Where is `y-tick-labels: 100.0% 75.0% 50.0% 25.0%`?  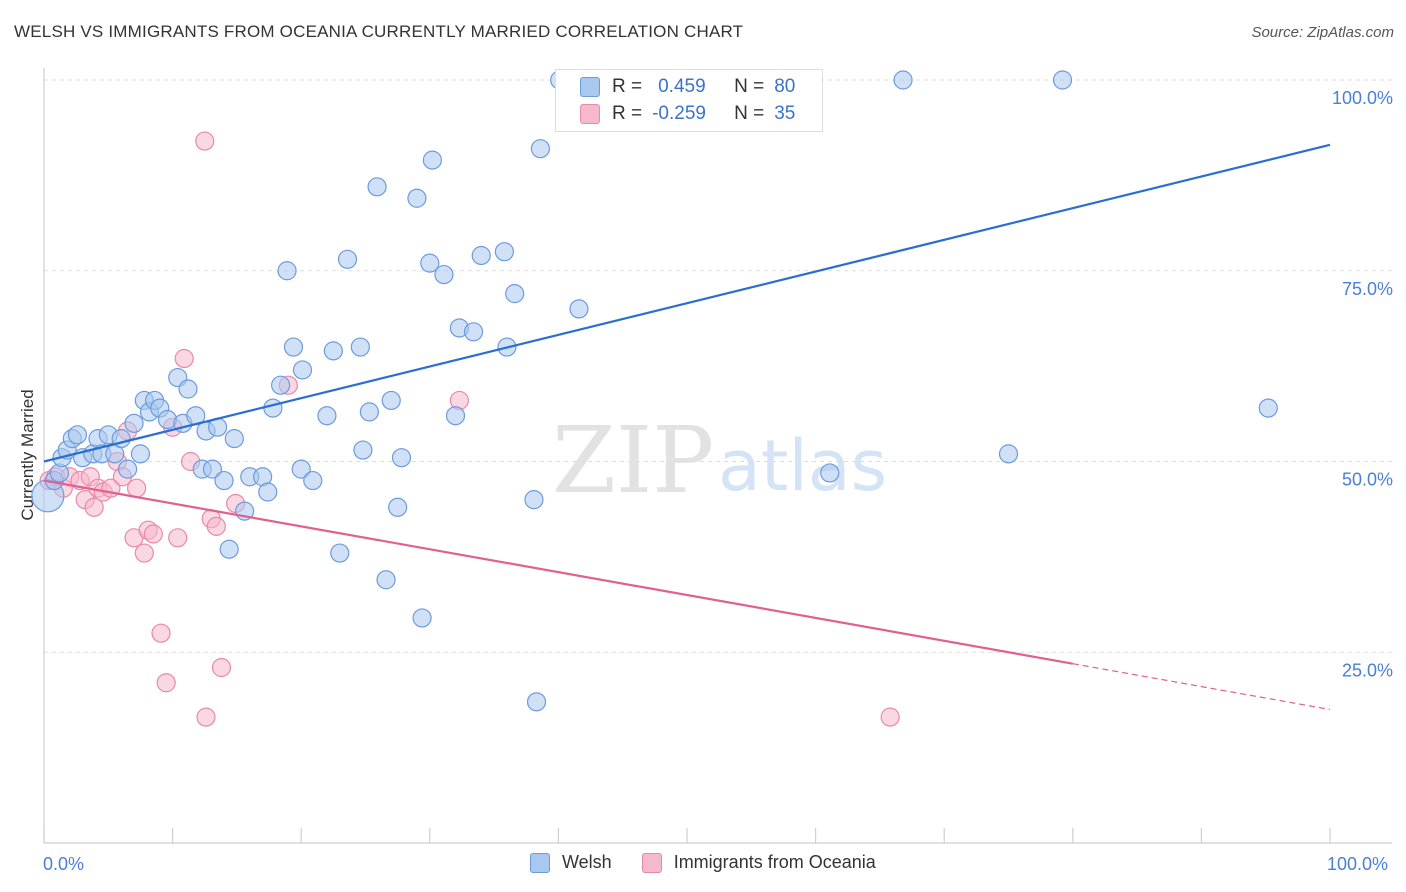
y-tick-labels: 100.0% 75.0% 50.0% 25.0% is located at coordinates (1362, 384).